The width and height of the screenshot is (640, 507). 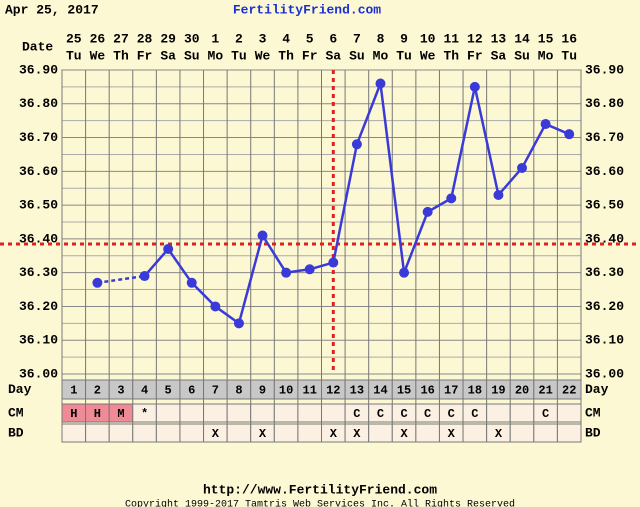 What do you see at coordinates (38, 340) in the screenshot?
I see `y-tick-label: 36.10` at bounding box center [38, 340].